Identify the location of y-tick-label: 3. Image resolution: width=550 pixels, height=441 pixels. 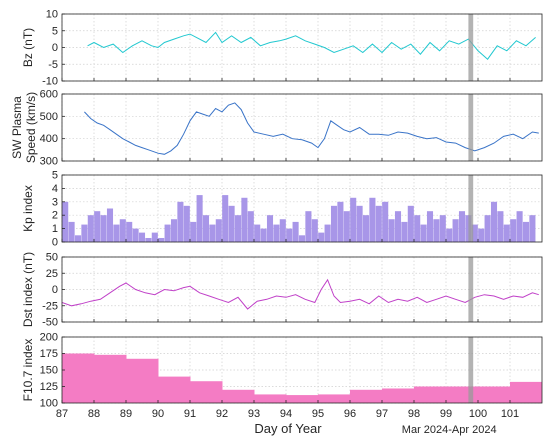
(55, 202).